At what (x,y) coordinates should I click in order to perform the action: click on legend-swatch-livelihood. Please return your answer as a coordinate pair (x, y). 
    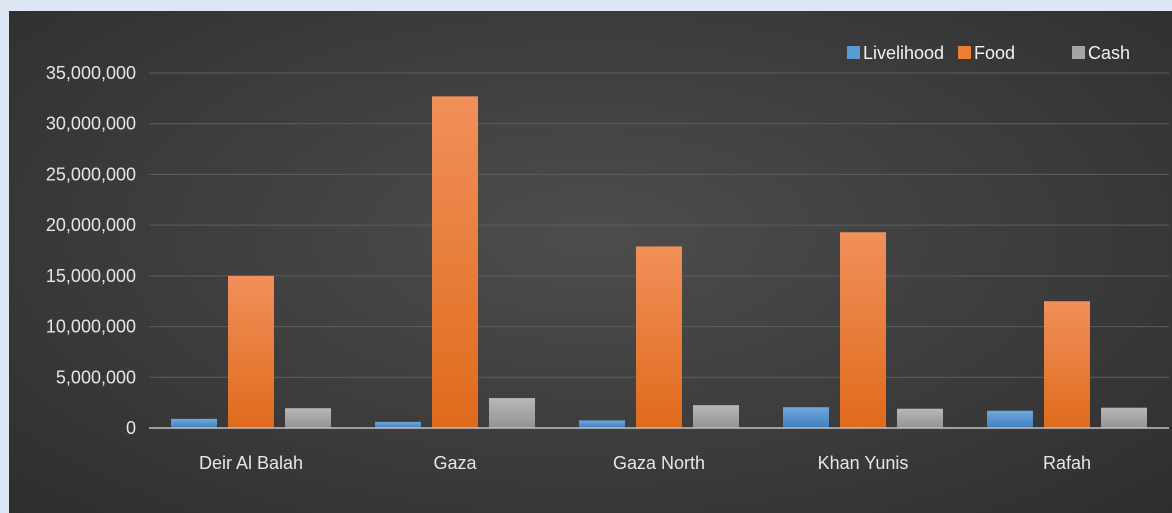
    Looking at the image, I should click on (853, 52).